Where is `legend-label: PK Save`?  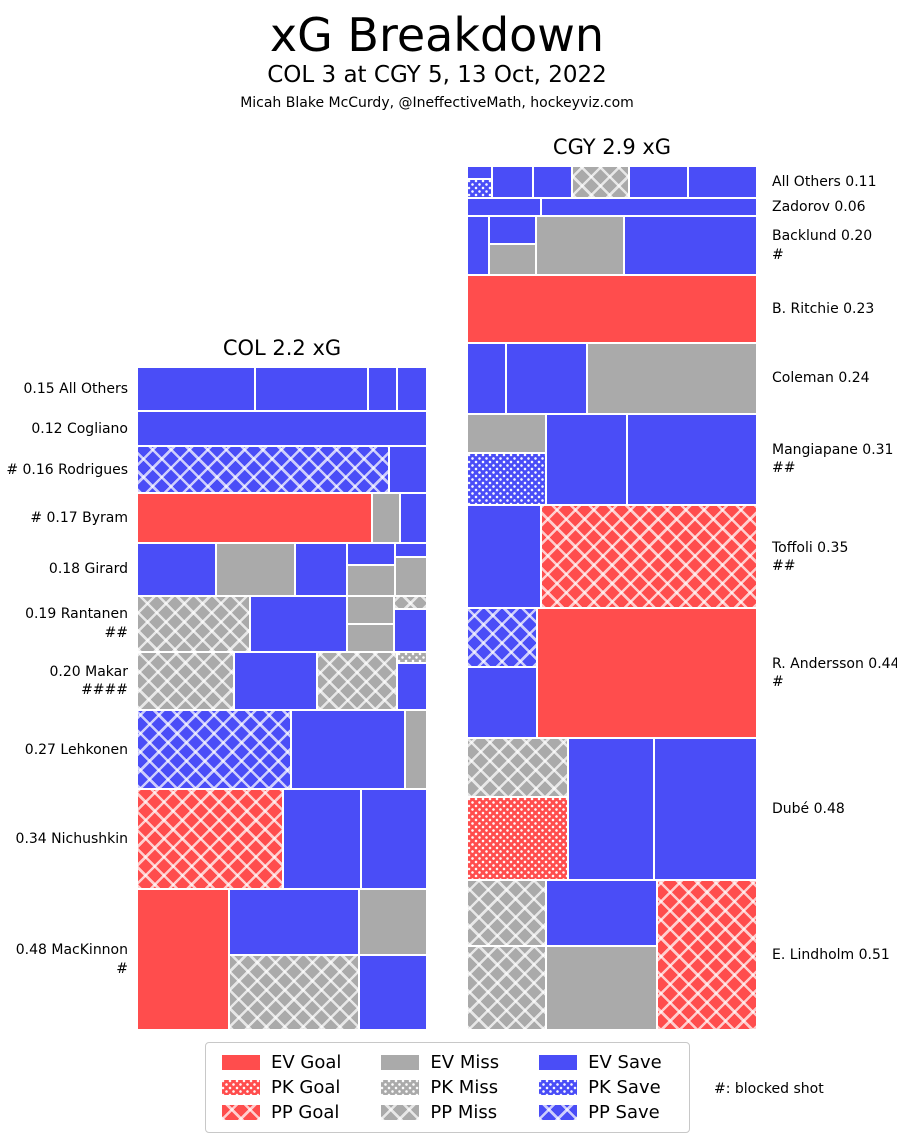
legend-label: PK Save is located at coordinates (624, 1087).